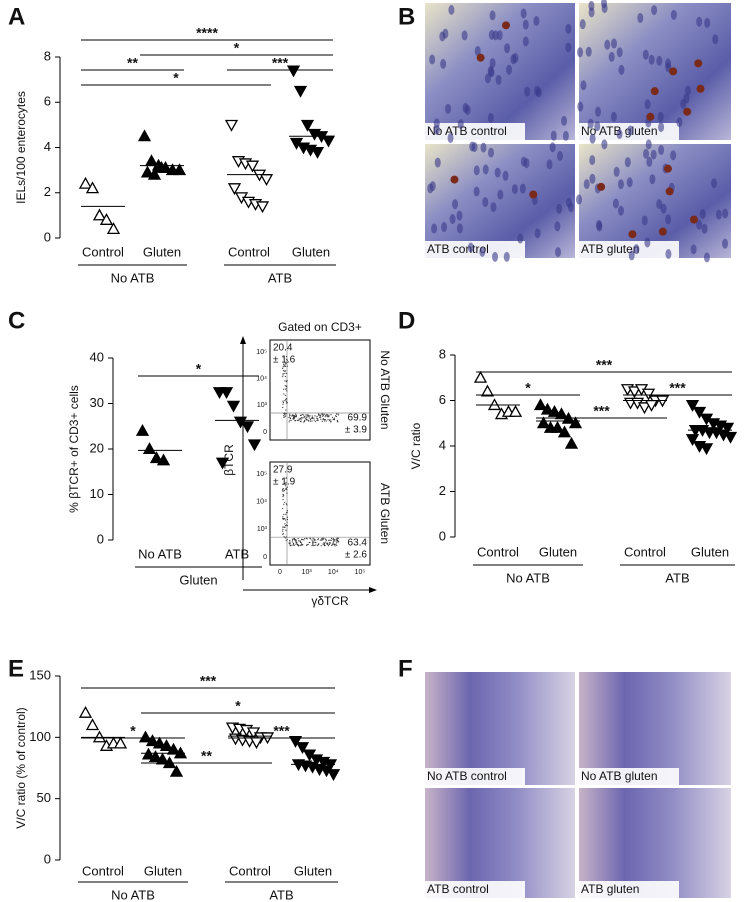 The height and width of the screenshot is (902, 747). What do you see at coordinates (16, 16) in the screenshot?
I see `panel-letter: A` at bounding box center [16, 16].